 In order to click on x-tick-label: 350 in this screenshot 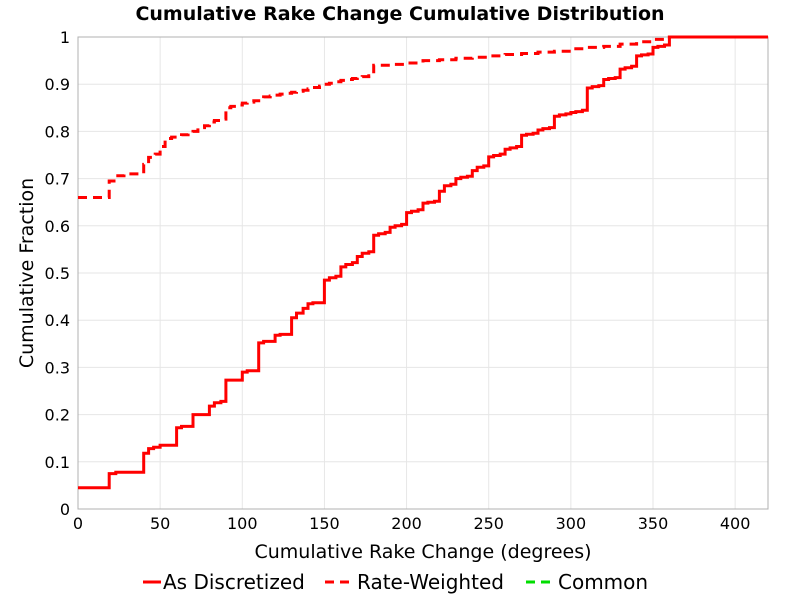, I will do `click(653, 523)`.